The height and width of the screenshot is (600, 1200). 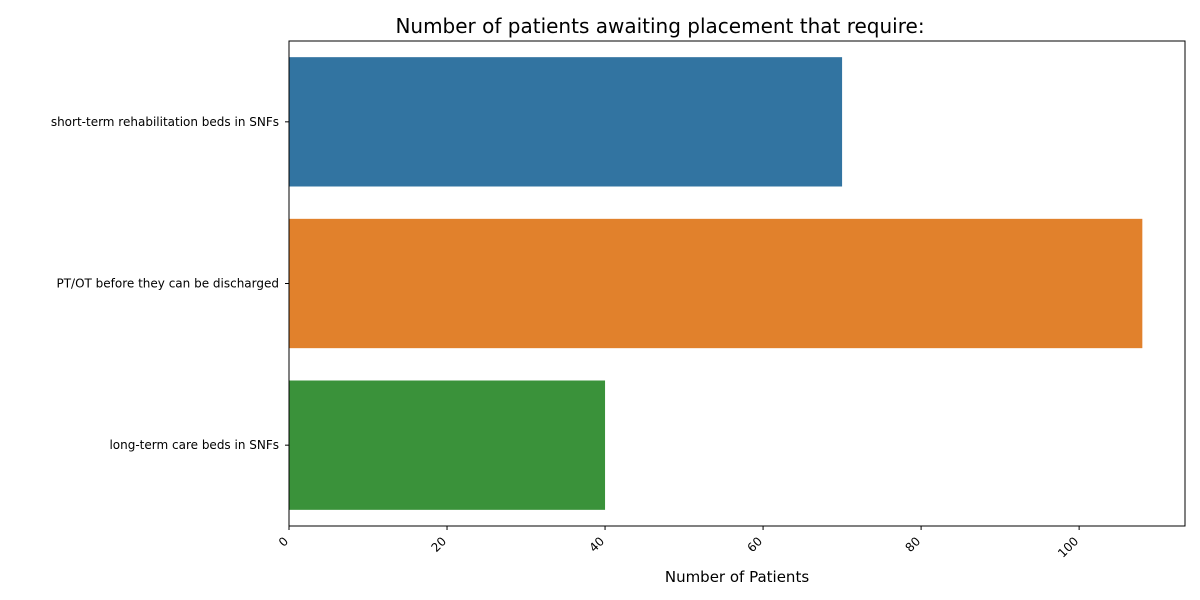 I want to click on x-axis-label: Number of Patients, so click(x=737, y=577).